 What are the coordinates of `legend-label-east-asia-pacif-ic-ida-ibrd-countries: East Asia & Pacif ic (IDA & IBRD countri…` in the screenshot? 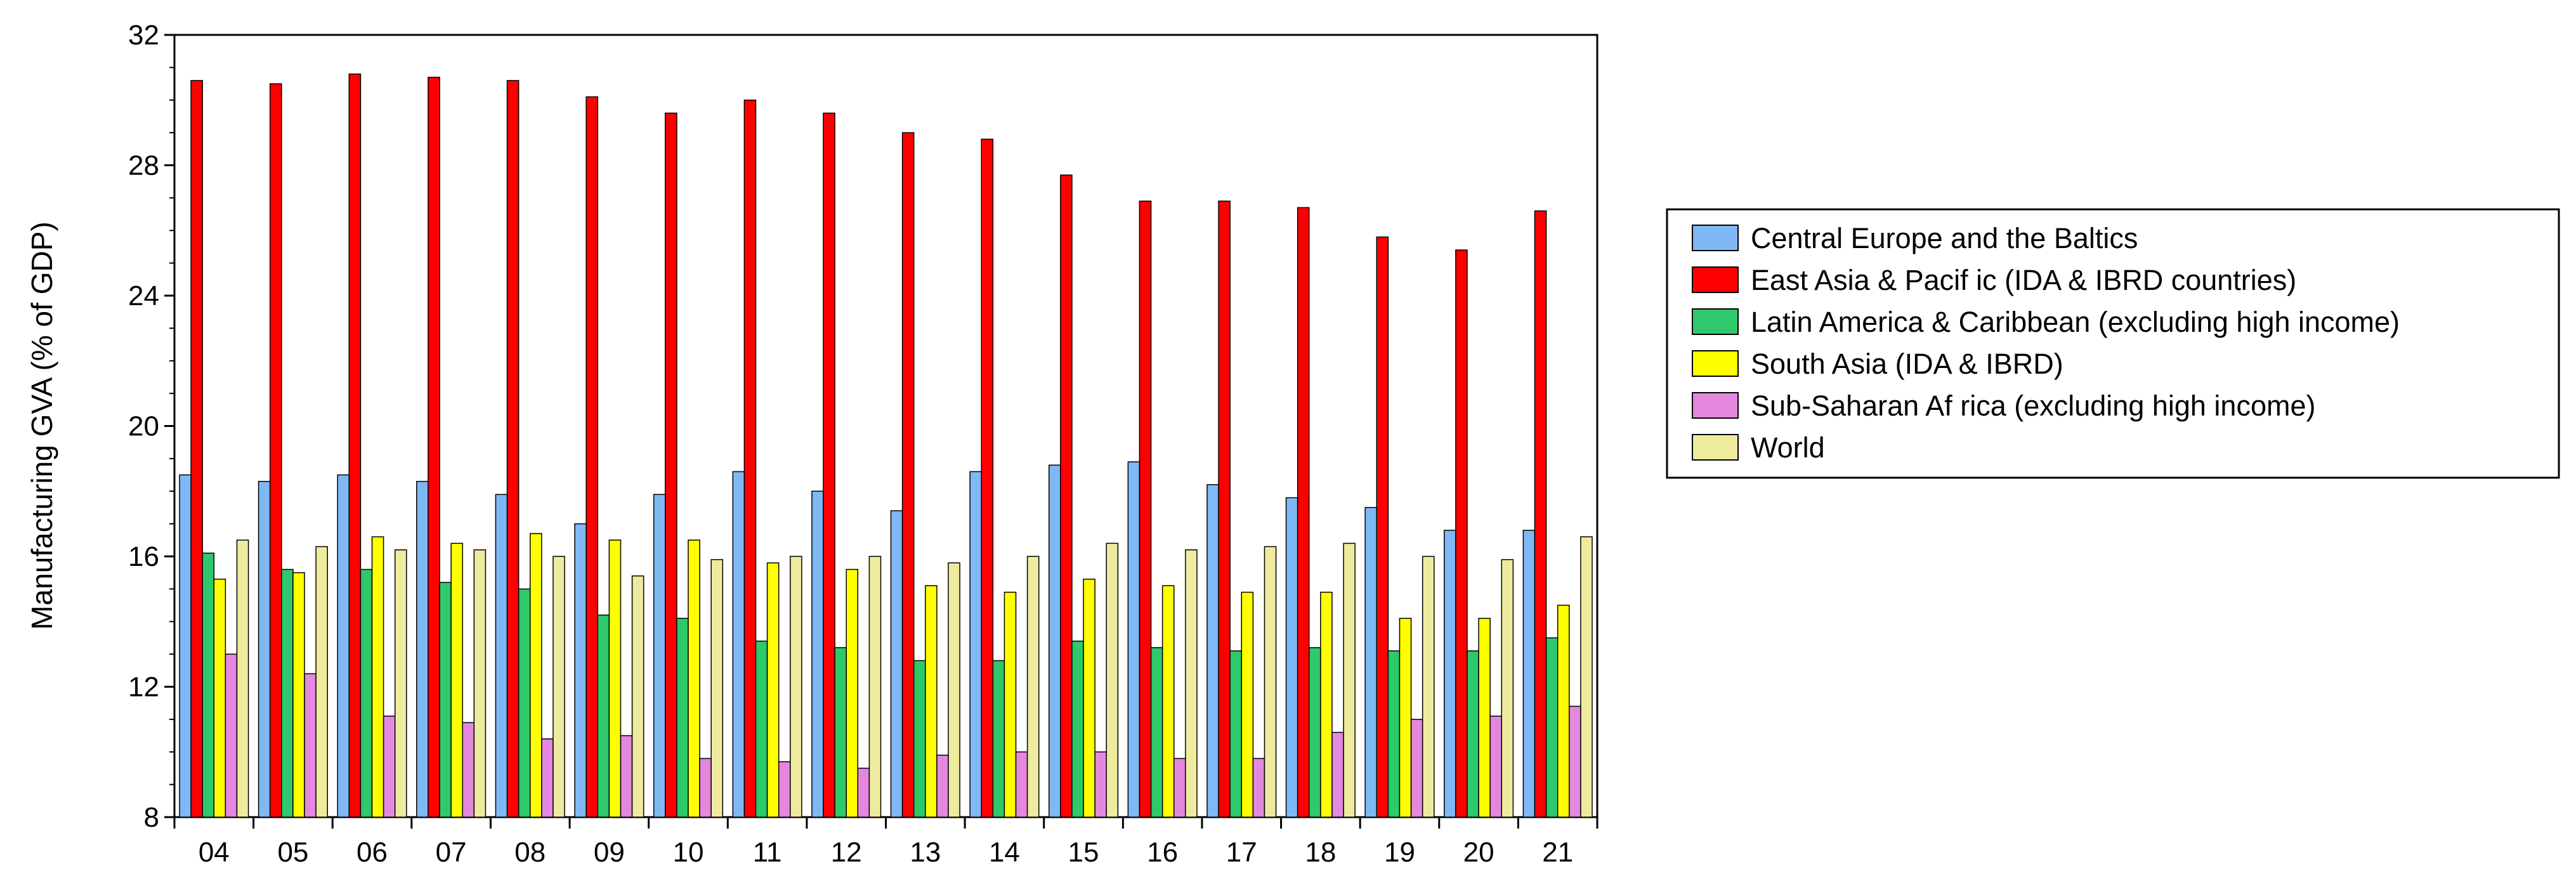 It's located at (2023, 280).